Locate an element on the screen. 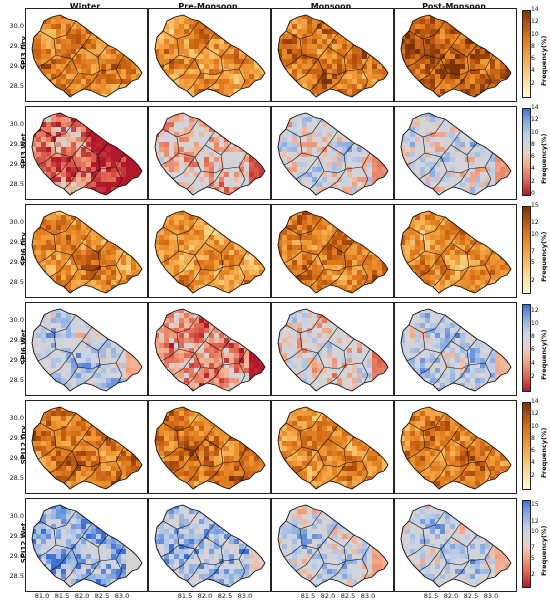  colorbar-tick-label: 2 is located at coordinates (533, 83).